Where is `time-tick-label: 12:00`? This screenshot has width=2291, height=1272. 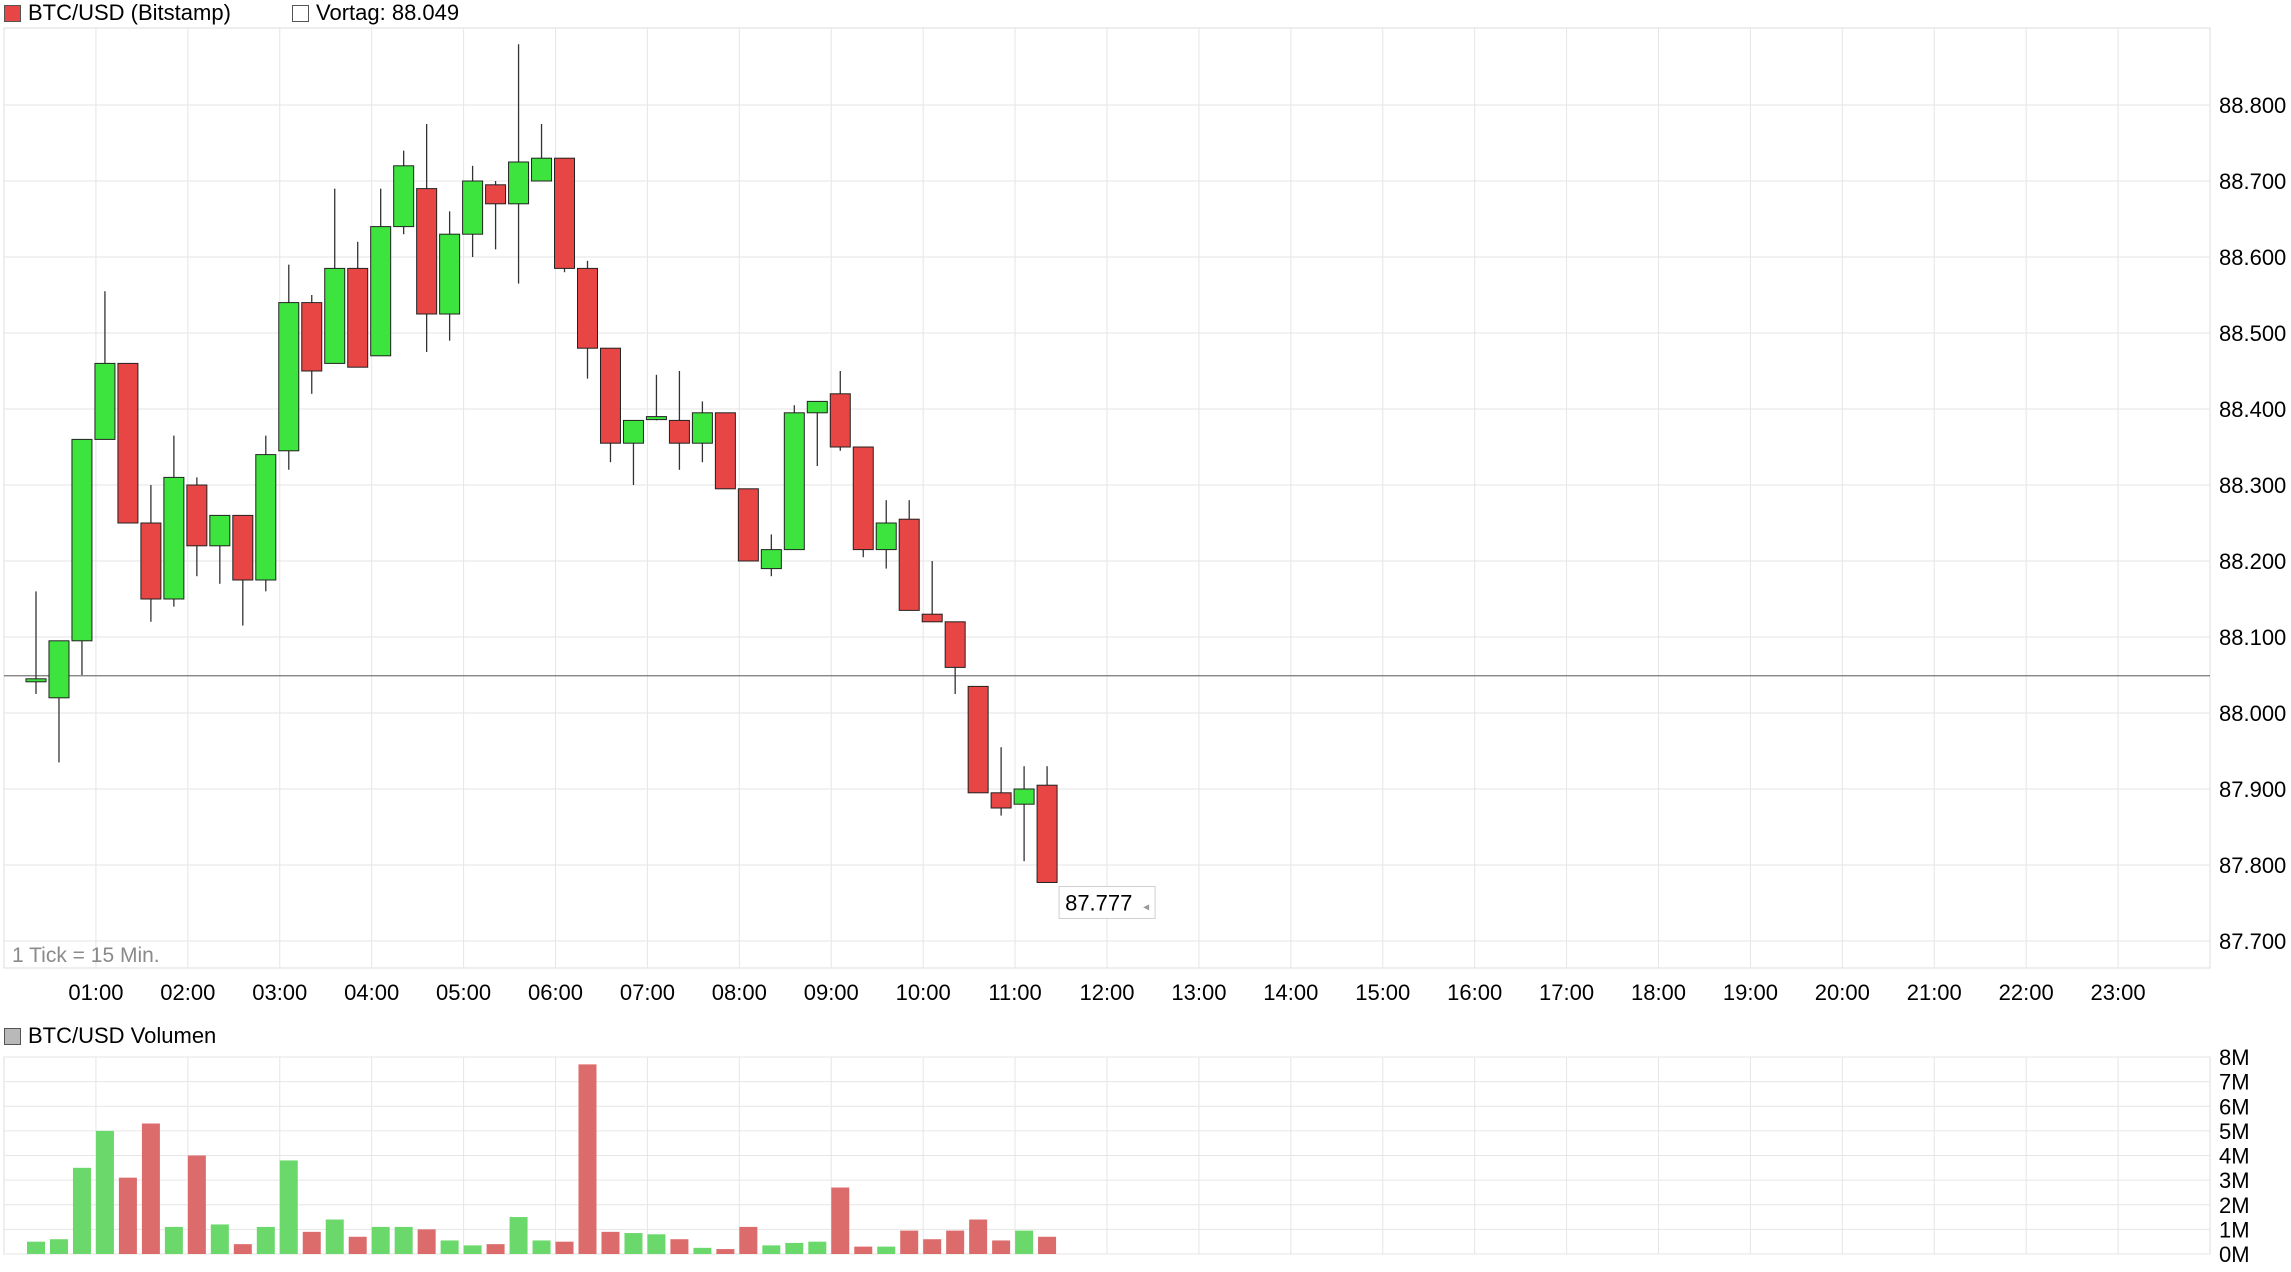
time-tick-label: 12:00 is located at coordinates (1106, 992).